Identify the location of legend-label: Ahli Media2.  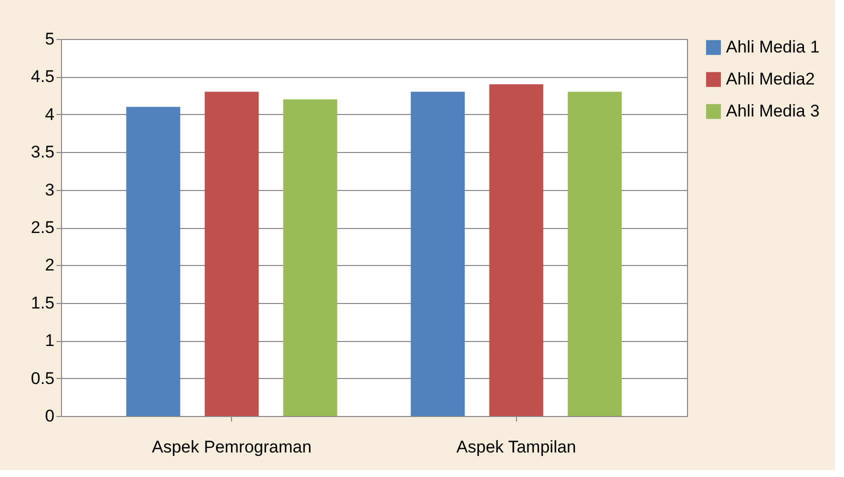
(770, 79).